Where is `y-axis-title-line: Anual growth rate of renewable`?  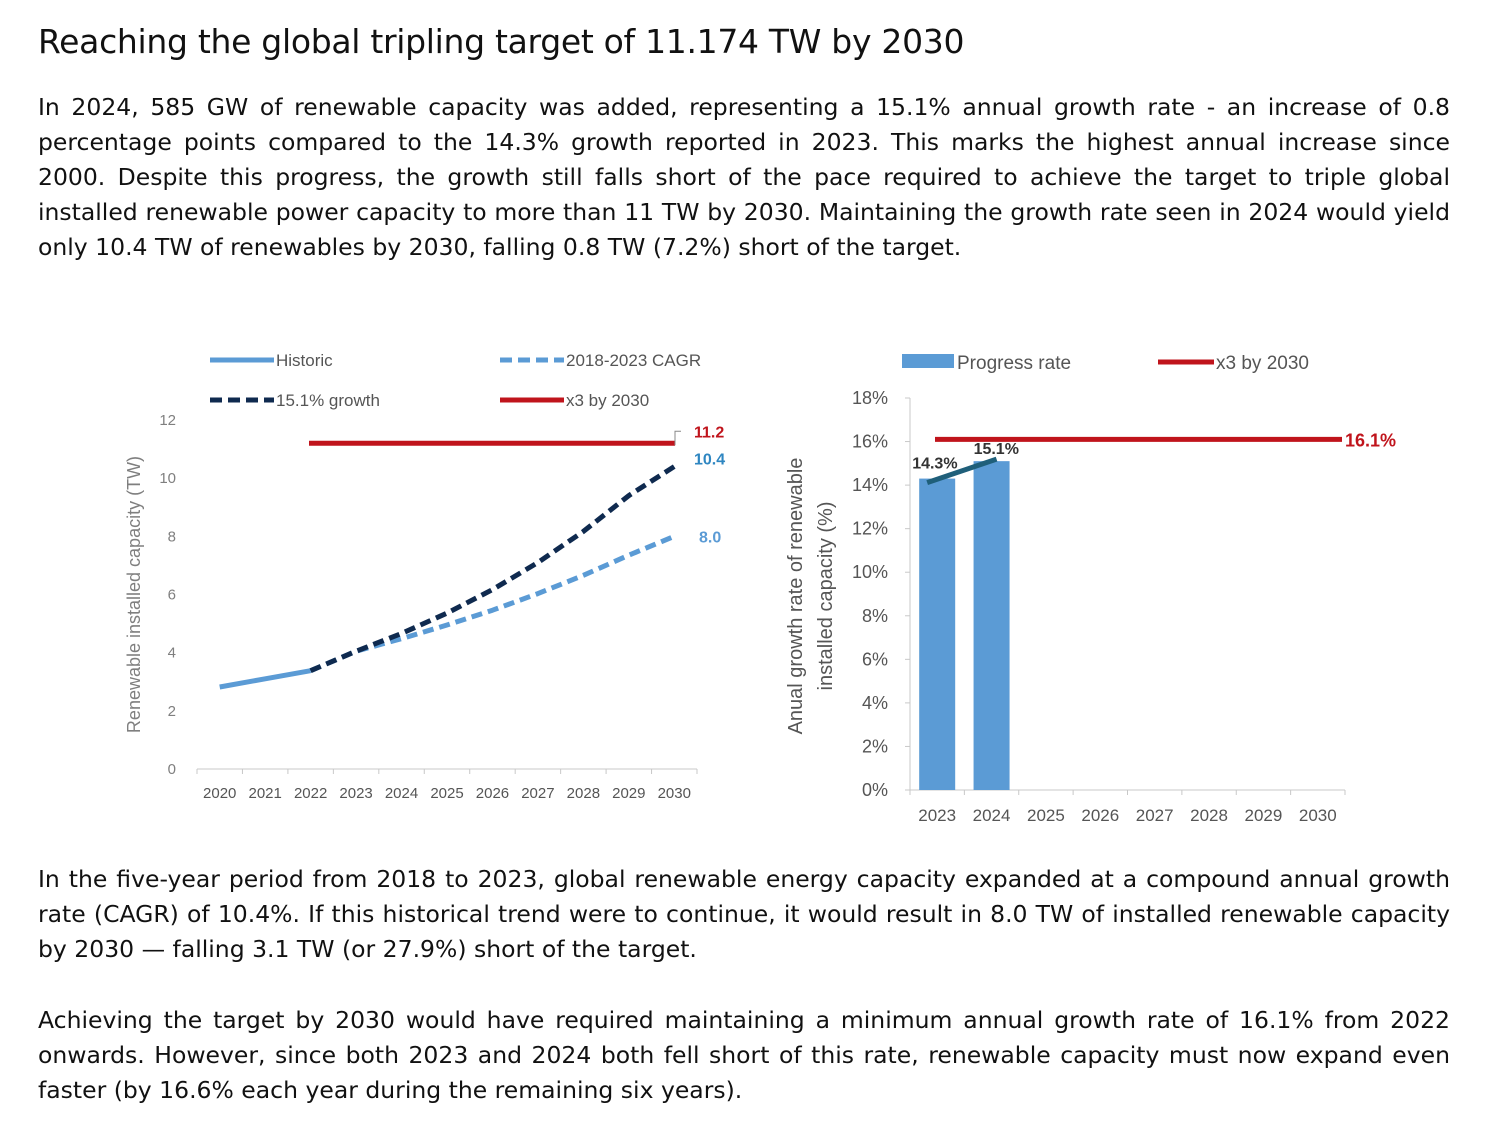
y-axis-title-line: Anual growth rate of renewable is located at coordinates (796, 596).